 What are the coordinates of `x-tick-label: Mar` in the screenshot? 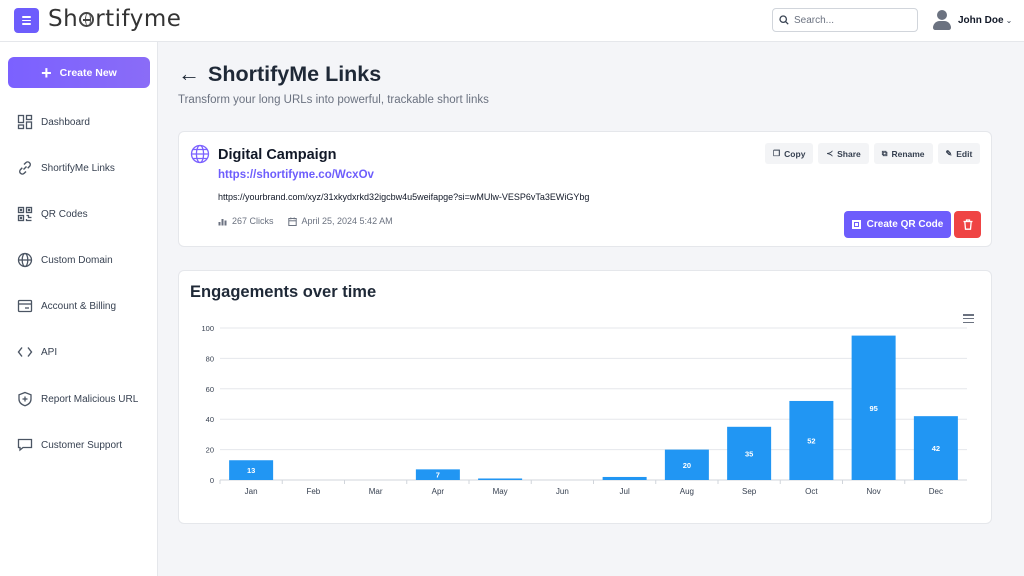 It's located at (376, 491).